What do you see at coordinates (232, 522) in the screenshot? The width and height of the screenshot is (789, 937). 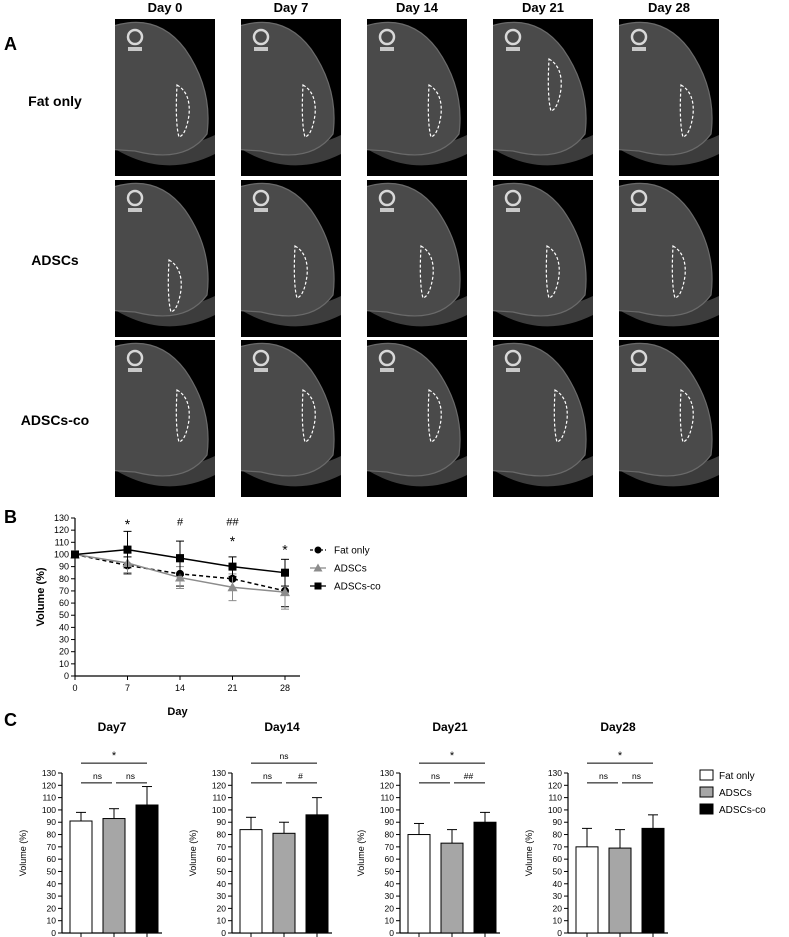 I see `significance-mark: ##` at bounding box center [232, 522].